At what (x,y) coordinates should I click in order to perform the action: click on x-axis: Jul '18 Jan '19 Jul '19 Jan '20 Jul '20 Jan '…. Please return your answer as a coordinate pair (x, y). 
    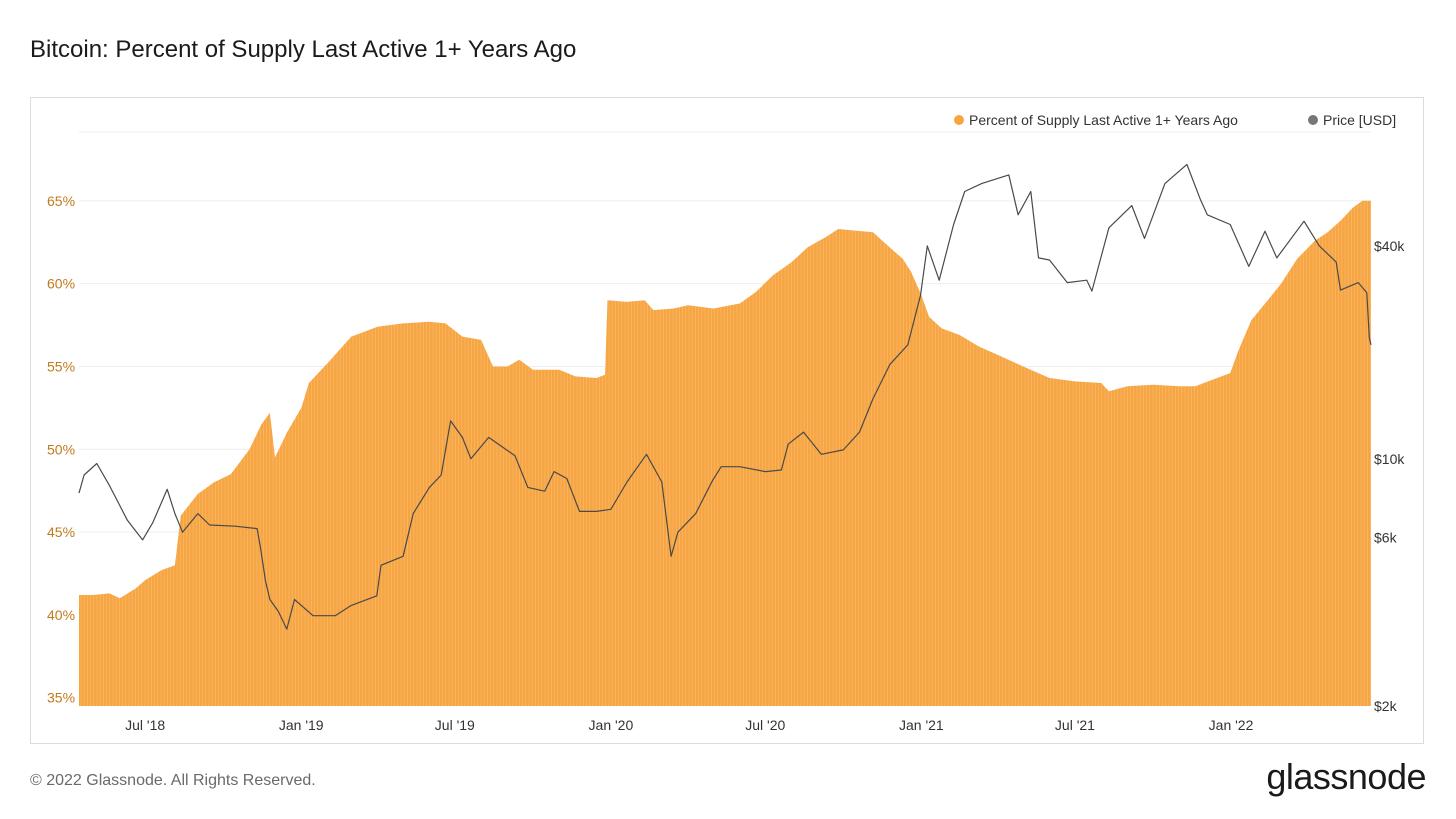
    Looking at the image, I should click on (689, 725).